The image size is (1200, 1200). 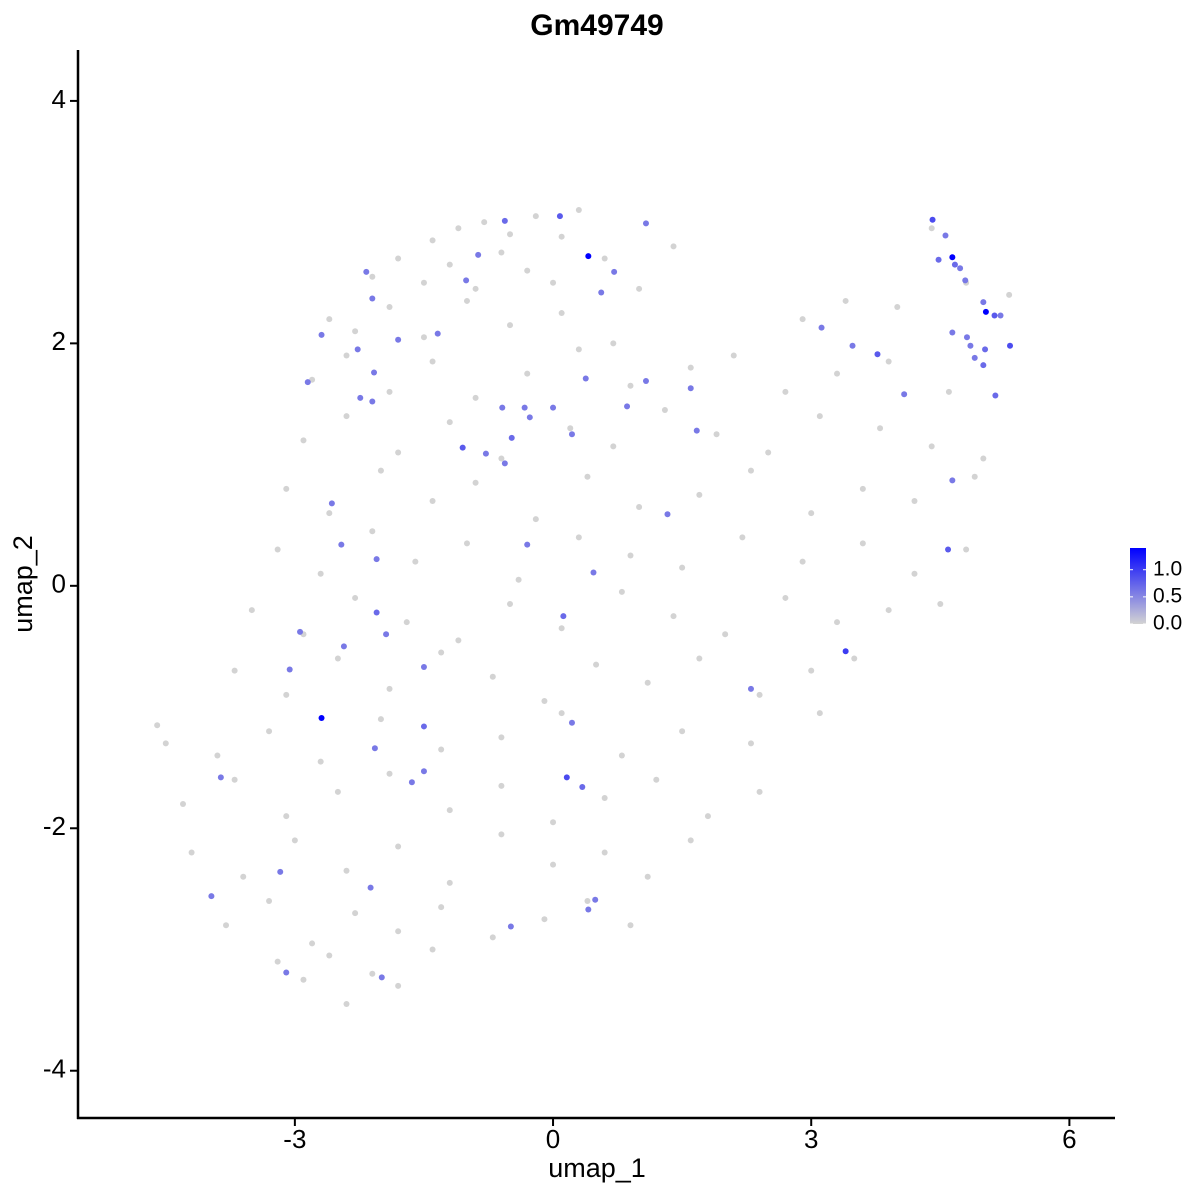 I want to click on y-tick-label: -4, so click(x=54, y=1069).